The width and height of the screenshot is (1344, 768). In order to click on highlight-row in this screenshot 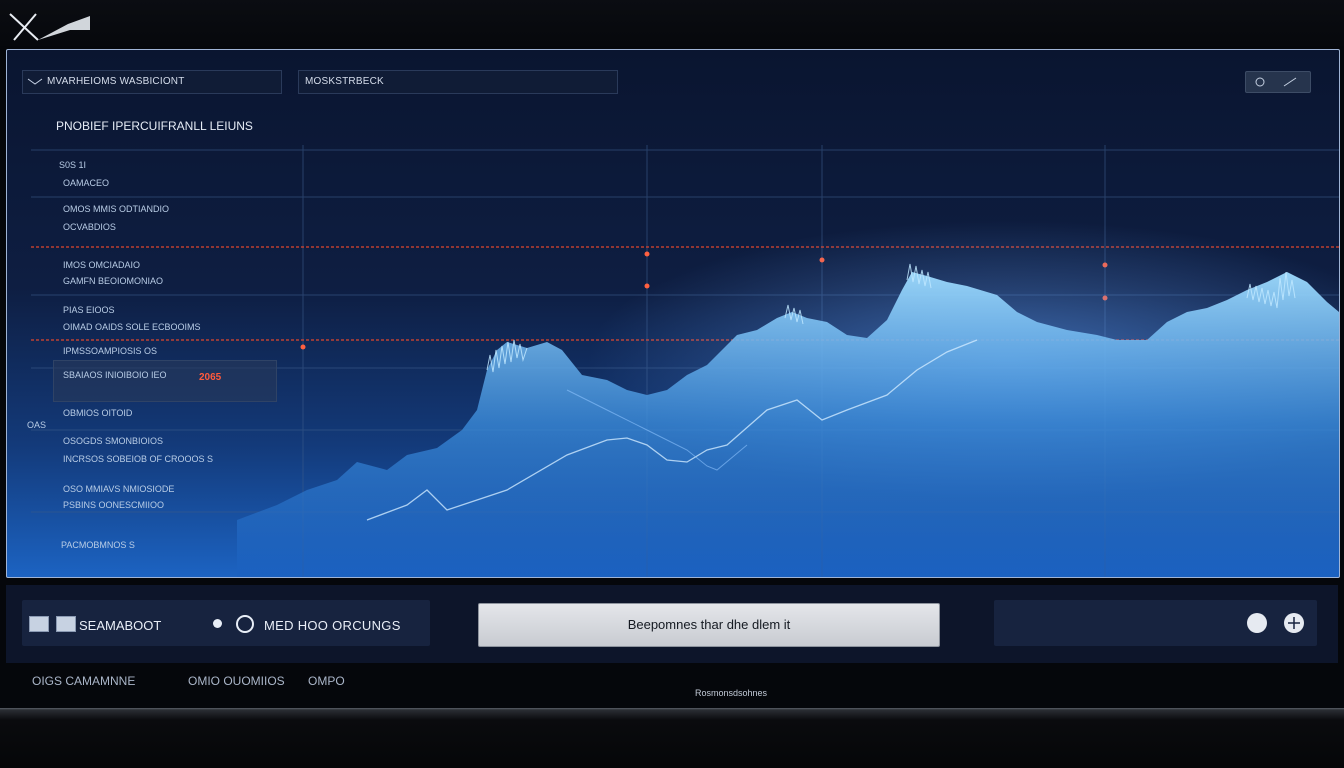, I will do `click(165, 381)`.